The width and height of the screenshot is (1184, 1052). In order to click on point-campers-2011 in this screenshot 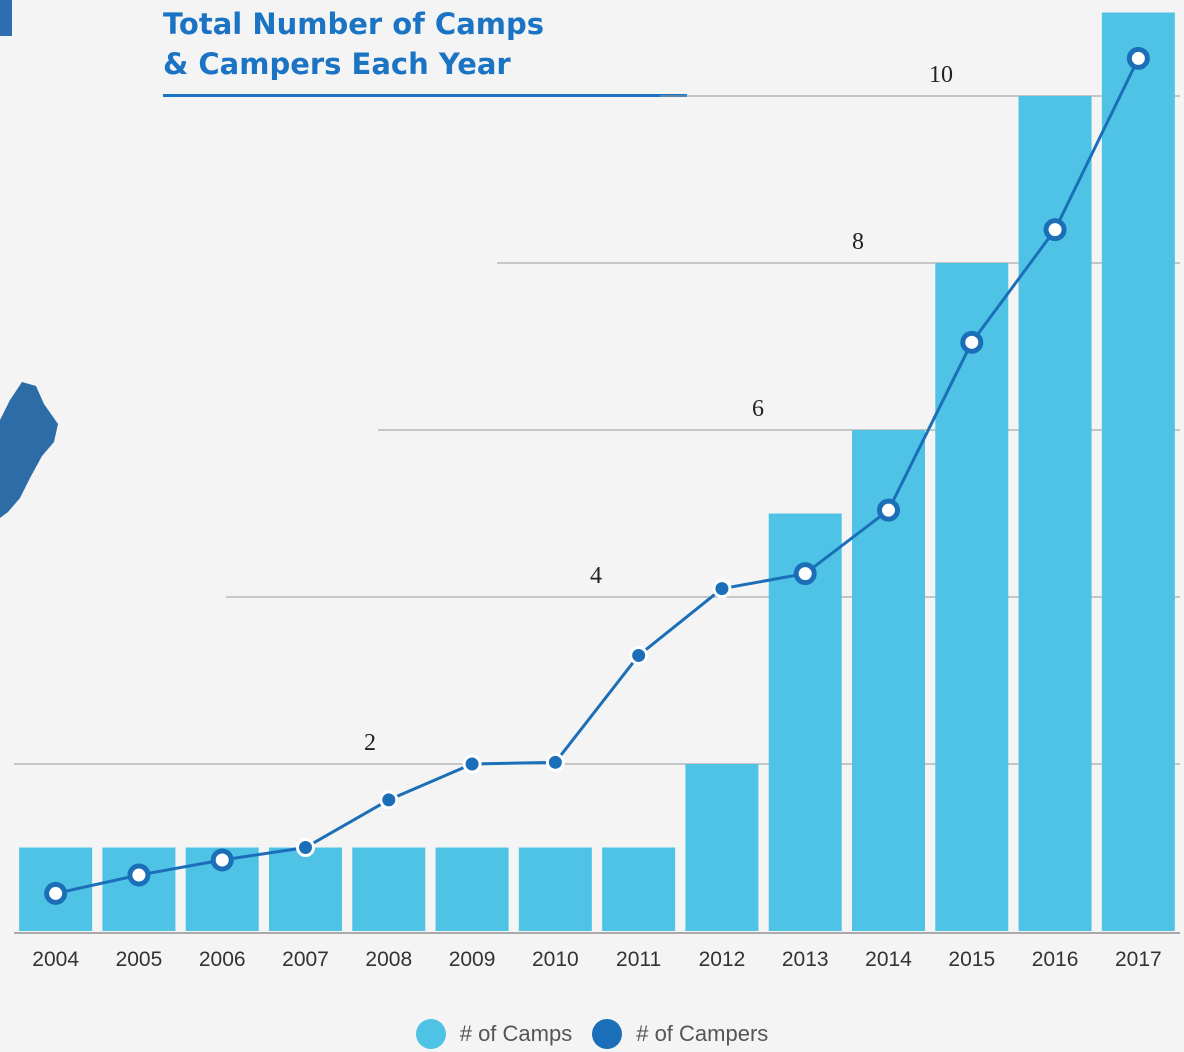, I will do `click(639, 655)`.